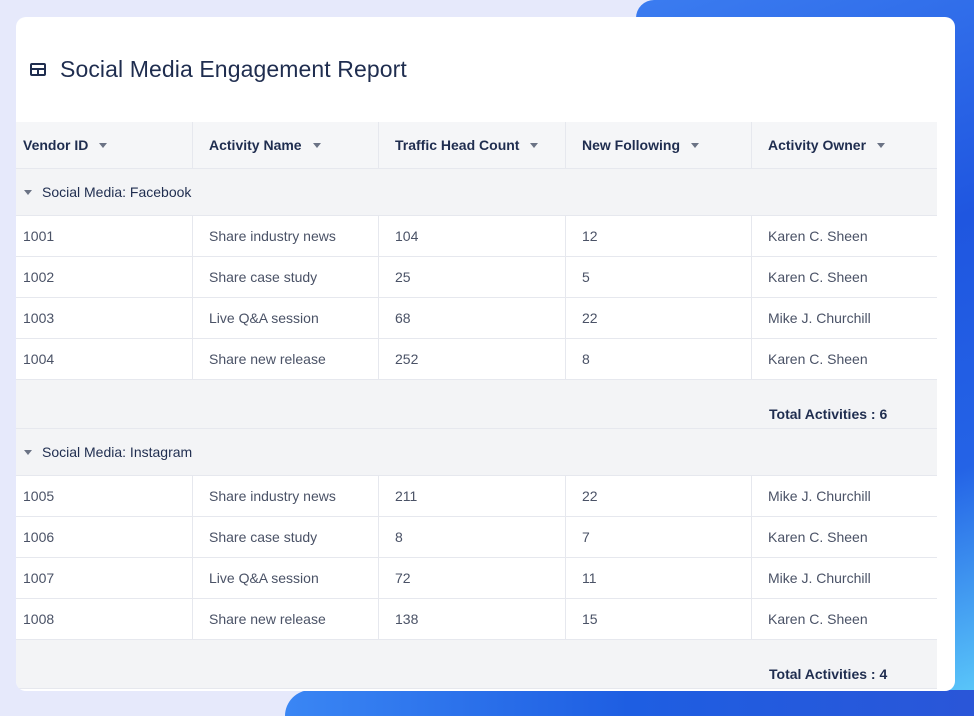 This screenshot has height=716, width=974. What do you see at coordinates (233, 68) in the screenshot?
I see `page-title: Social Media Engagement Report` at bounding box center [233, 68].